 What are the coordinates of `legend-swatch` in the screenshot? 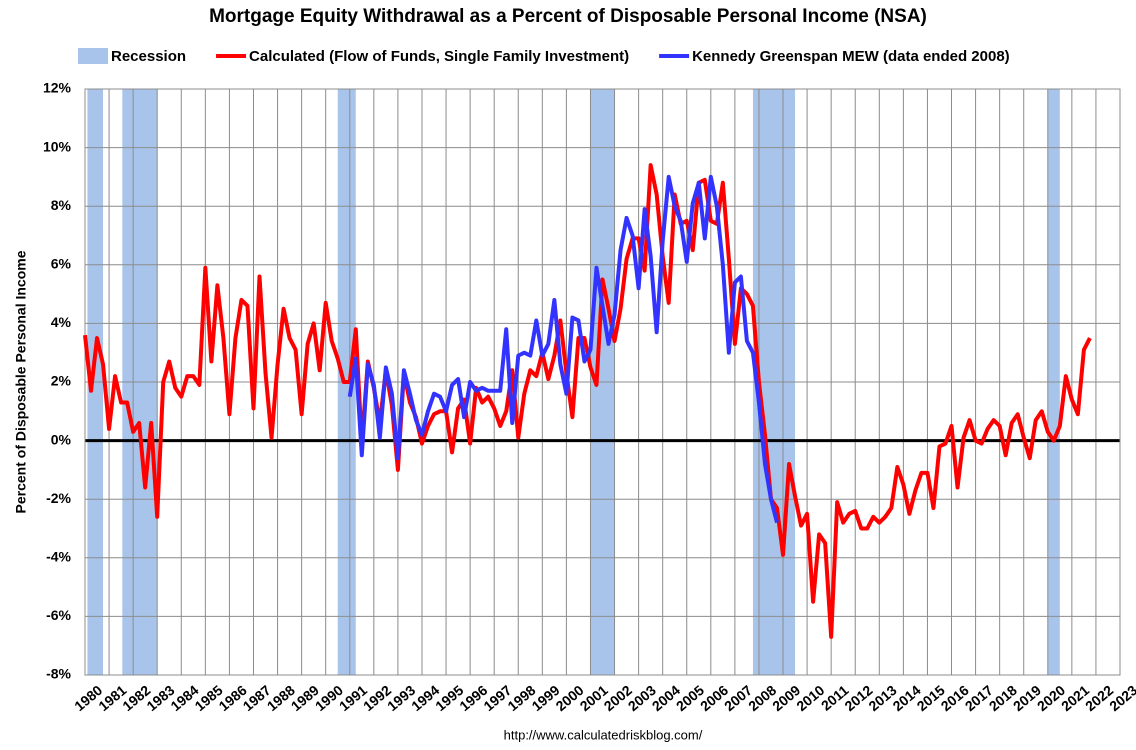 It's located at (93, 56).